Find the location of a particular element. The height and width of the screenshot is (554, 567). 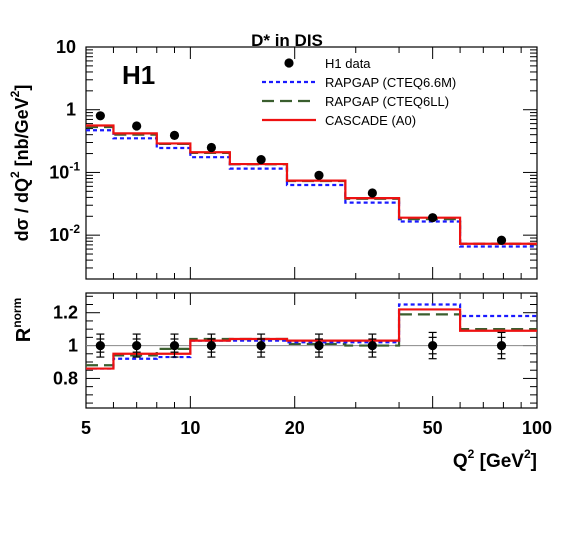

y-tick-label: 10⁻¹ is located at coordinates (64, 170).